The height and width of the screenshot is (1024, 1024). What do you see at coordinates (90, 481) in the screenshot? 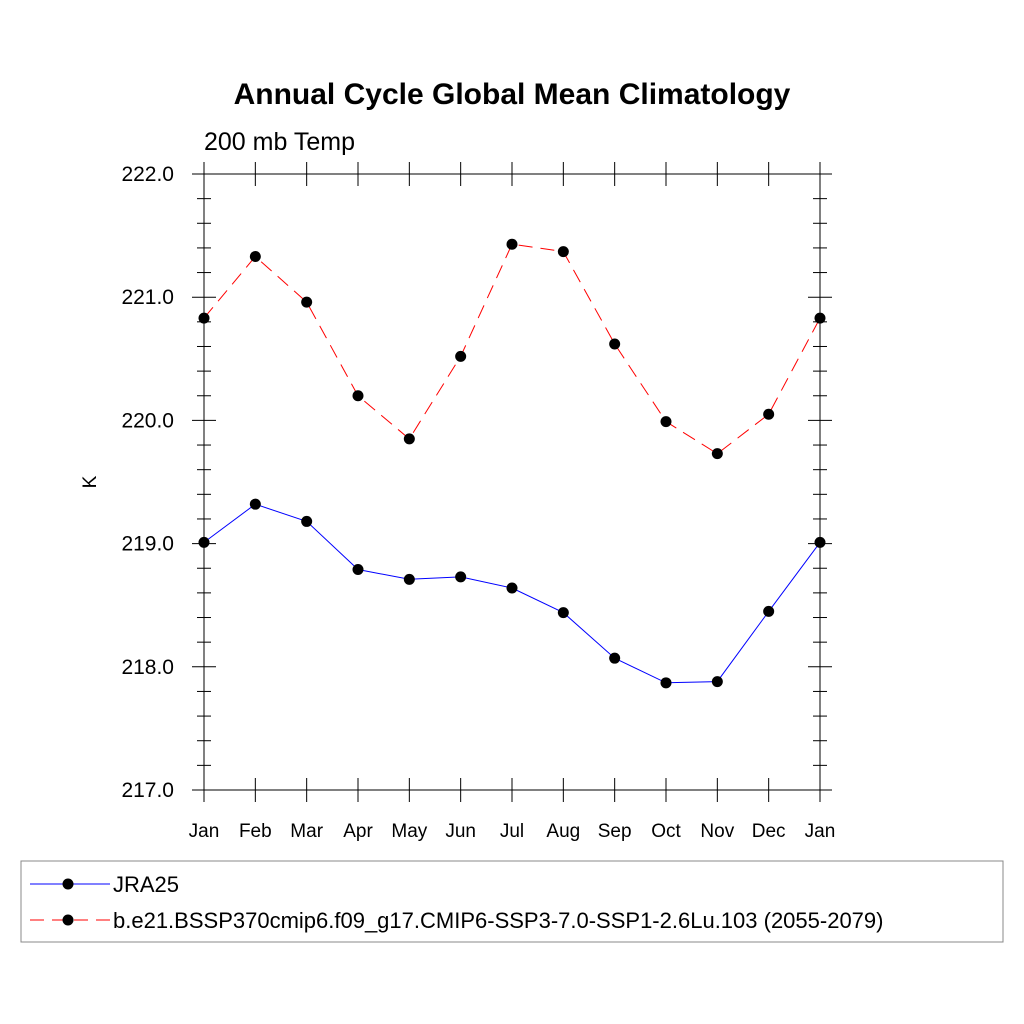
I see `y-axis-label: K` at bounding box center [90, 481].